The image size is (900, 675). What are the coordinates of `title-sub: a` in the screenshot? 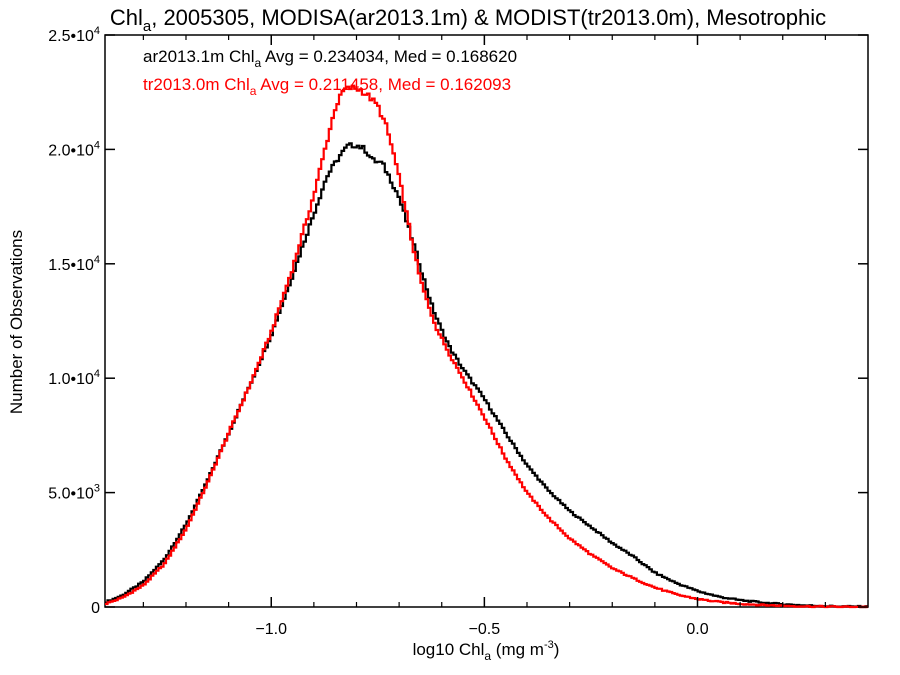 It's located at (147, 26).